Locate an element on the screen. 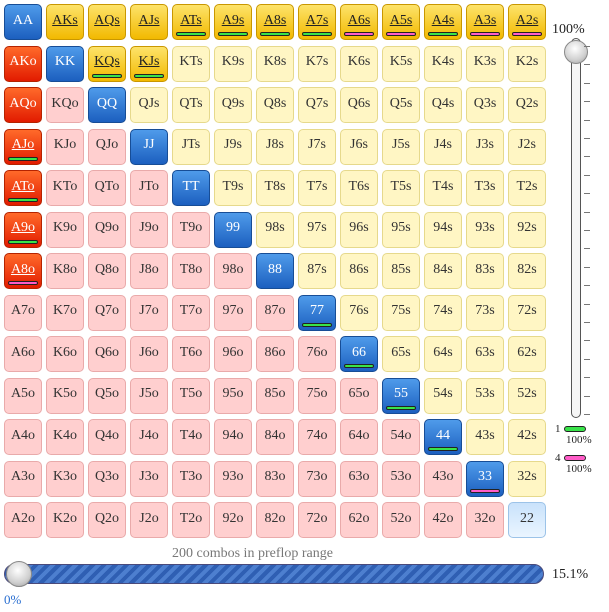 The image size is (609, 612). hand-cell-85s: 85s is located at coordinates (401, 271).